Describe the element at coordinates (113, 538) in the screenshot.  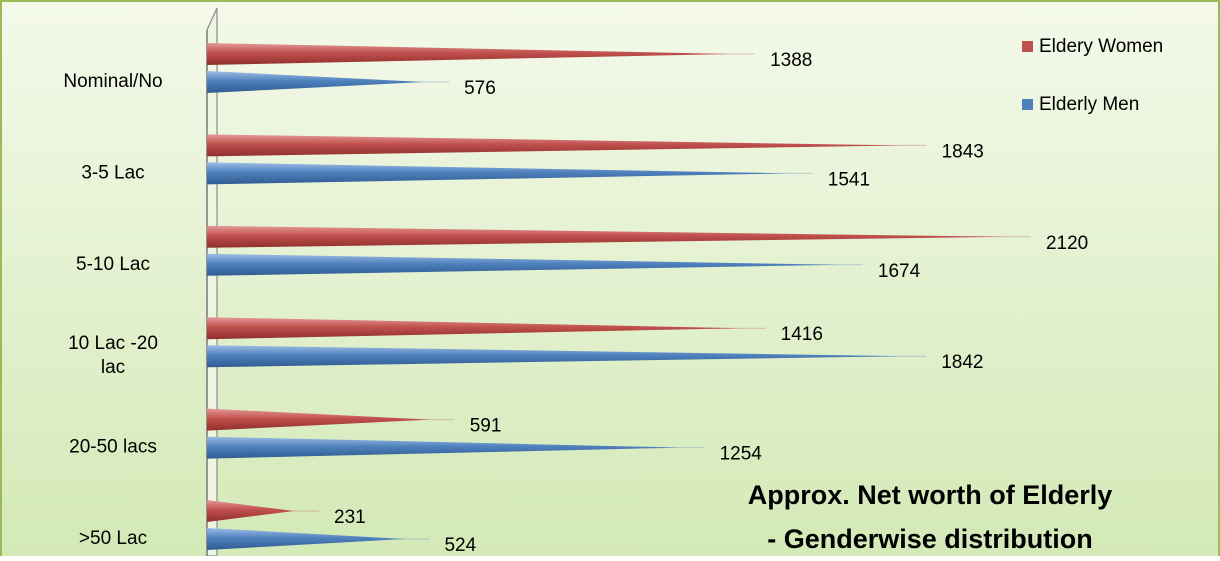
I see `category-label: >50 Lac` at that location.